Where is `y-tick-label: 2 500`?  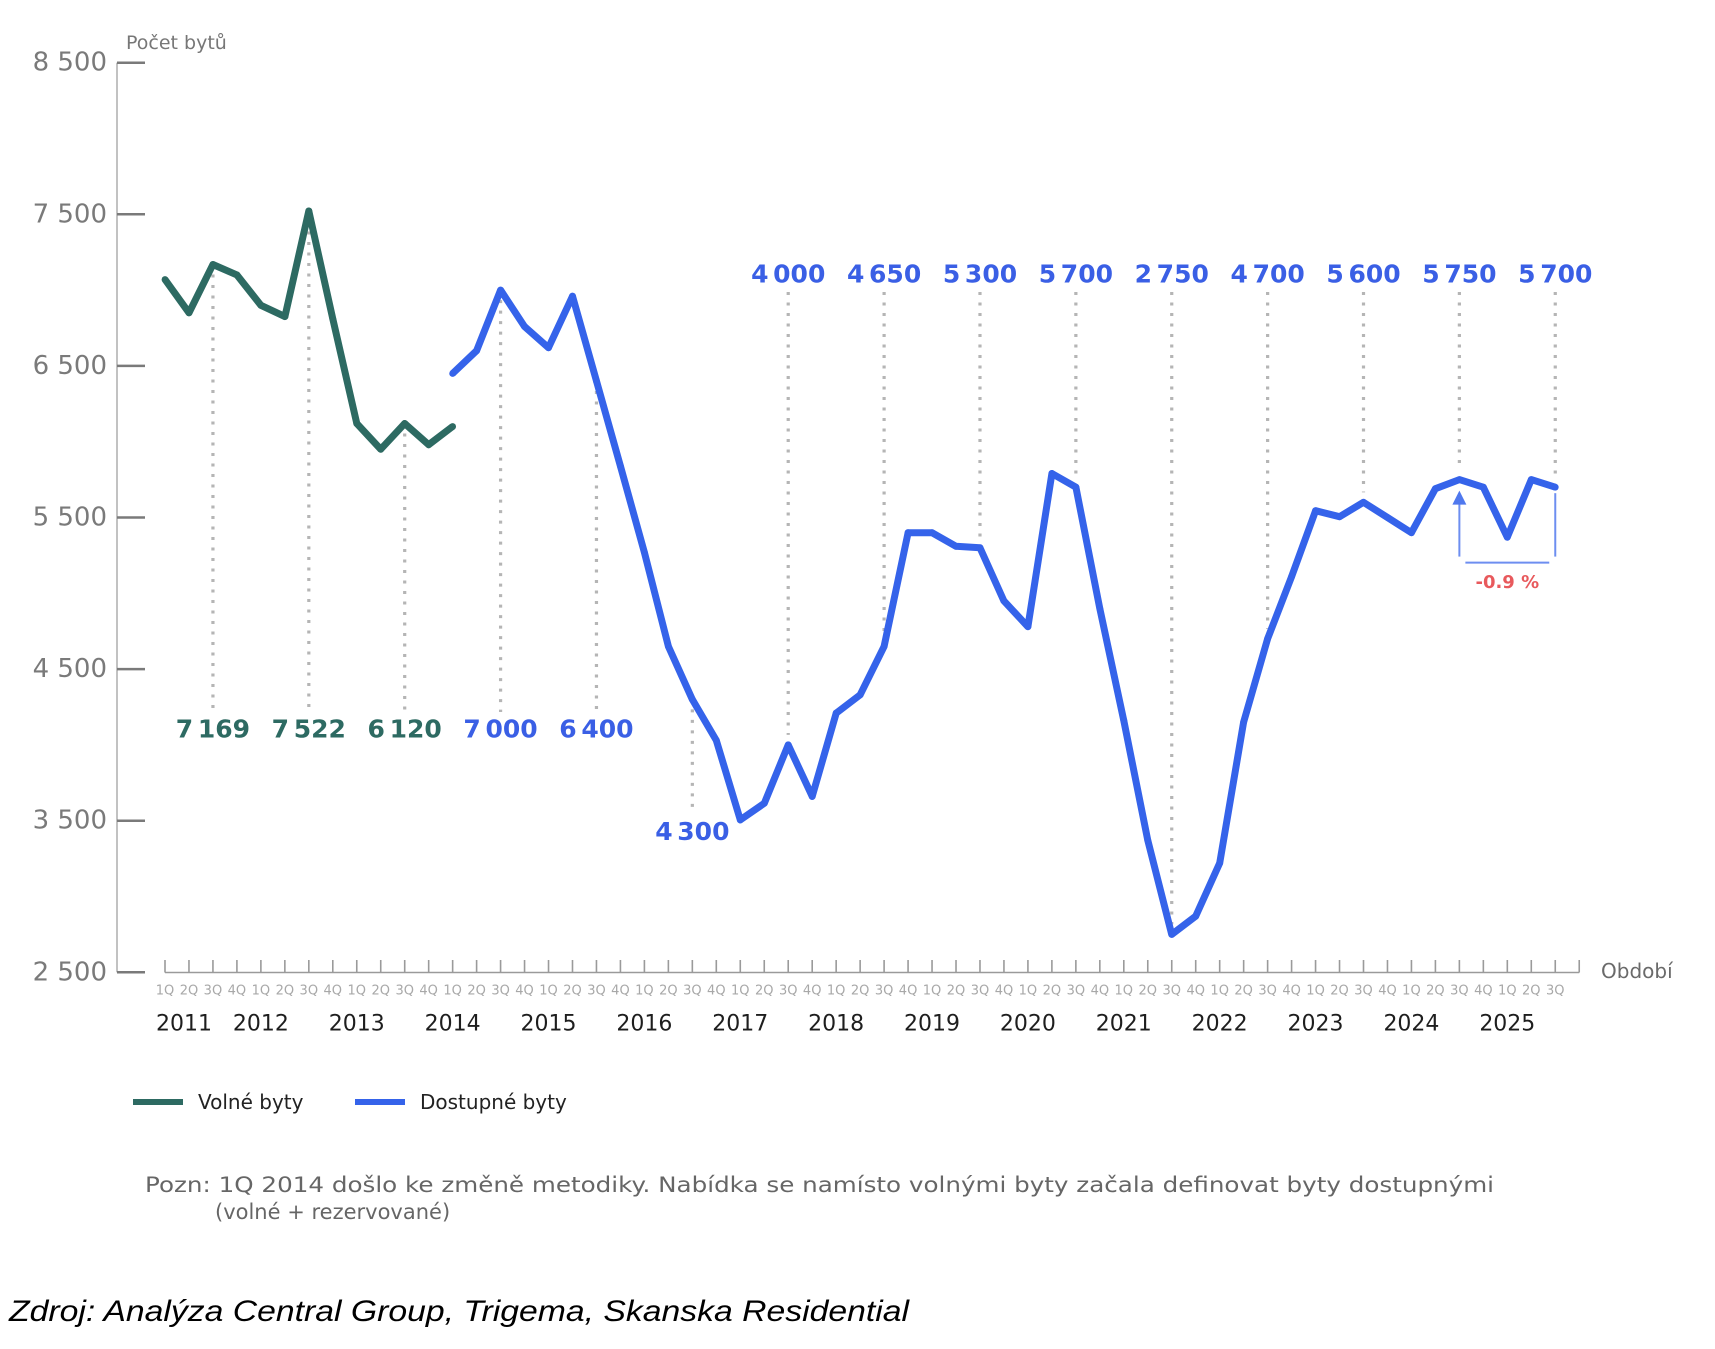 y-tick-label: 2 500 is located at coordinates (70, 972).